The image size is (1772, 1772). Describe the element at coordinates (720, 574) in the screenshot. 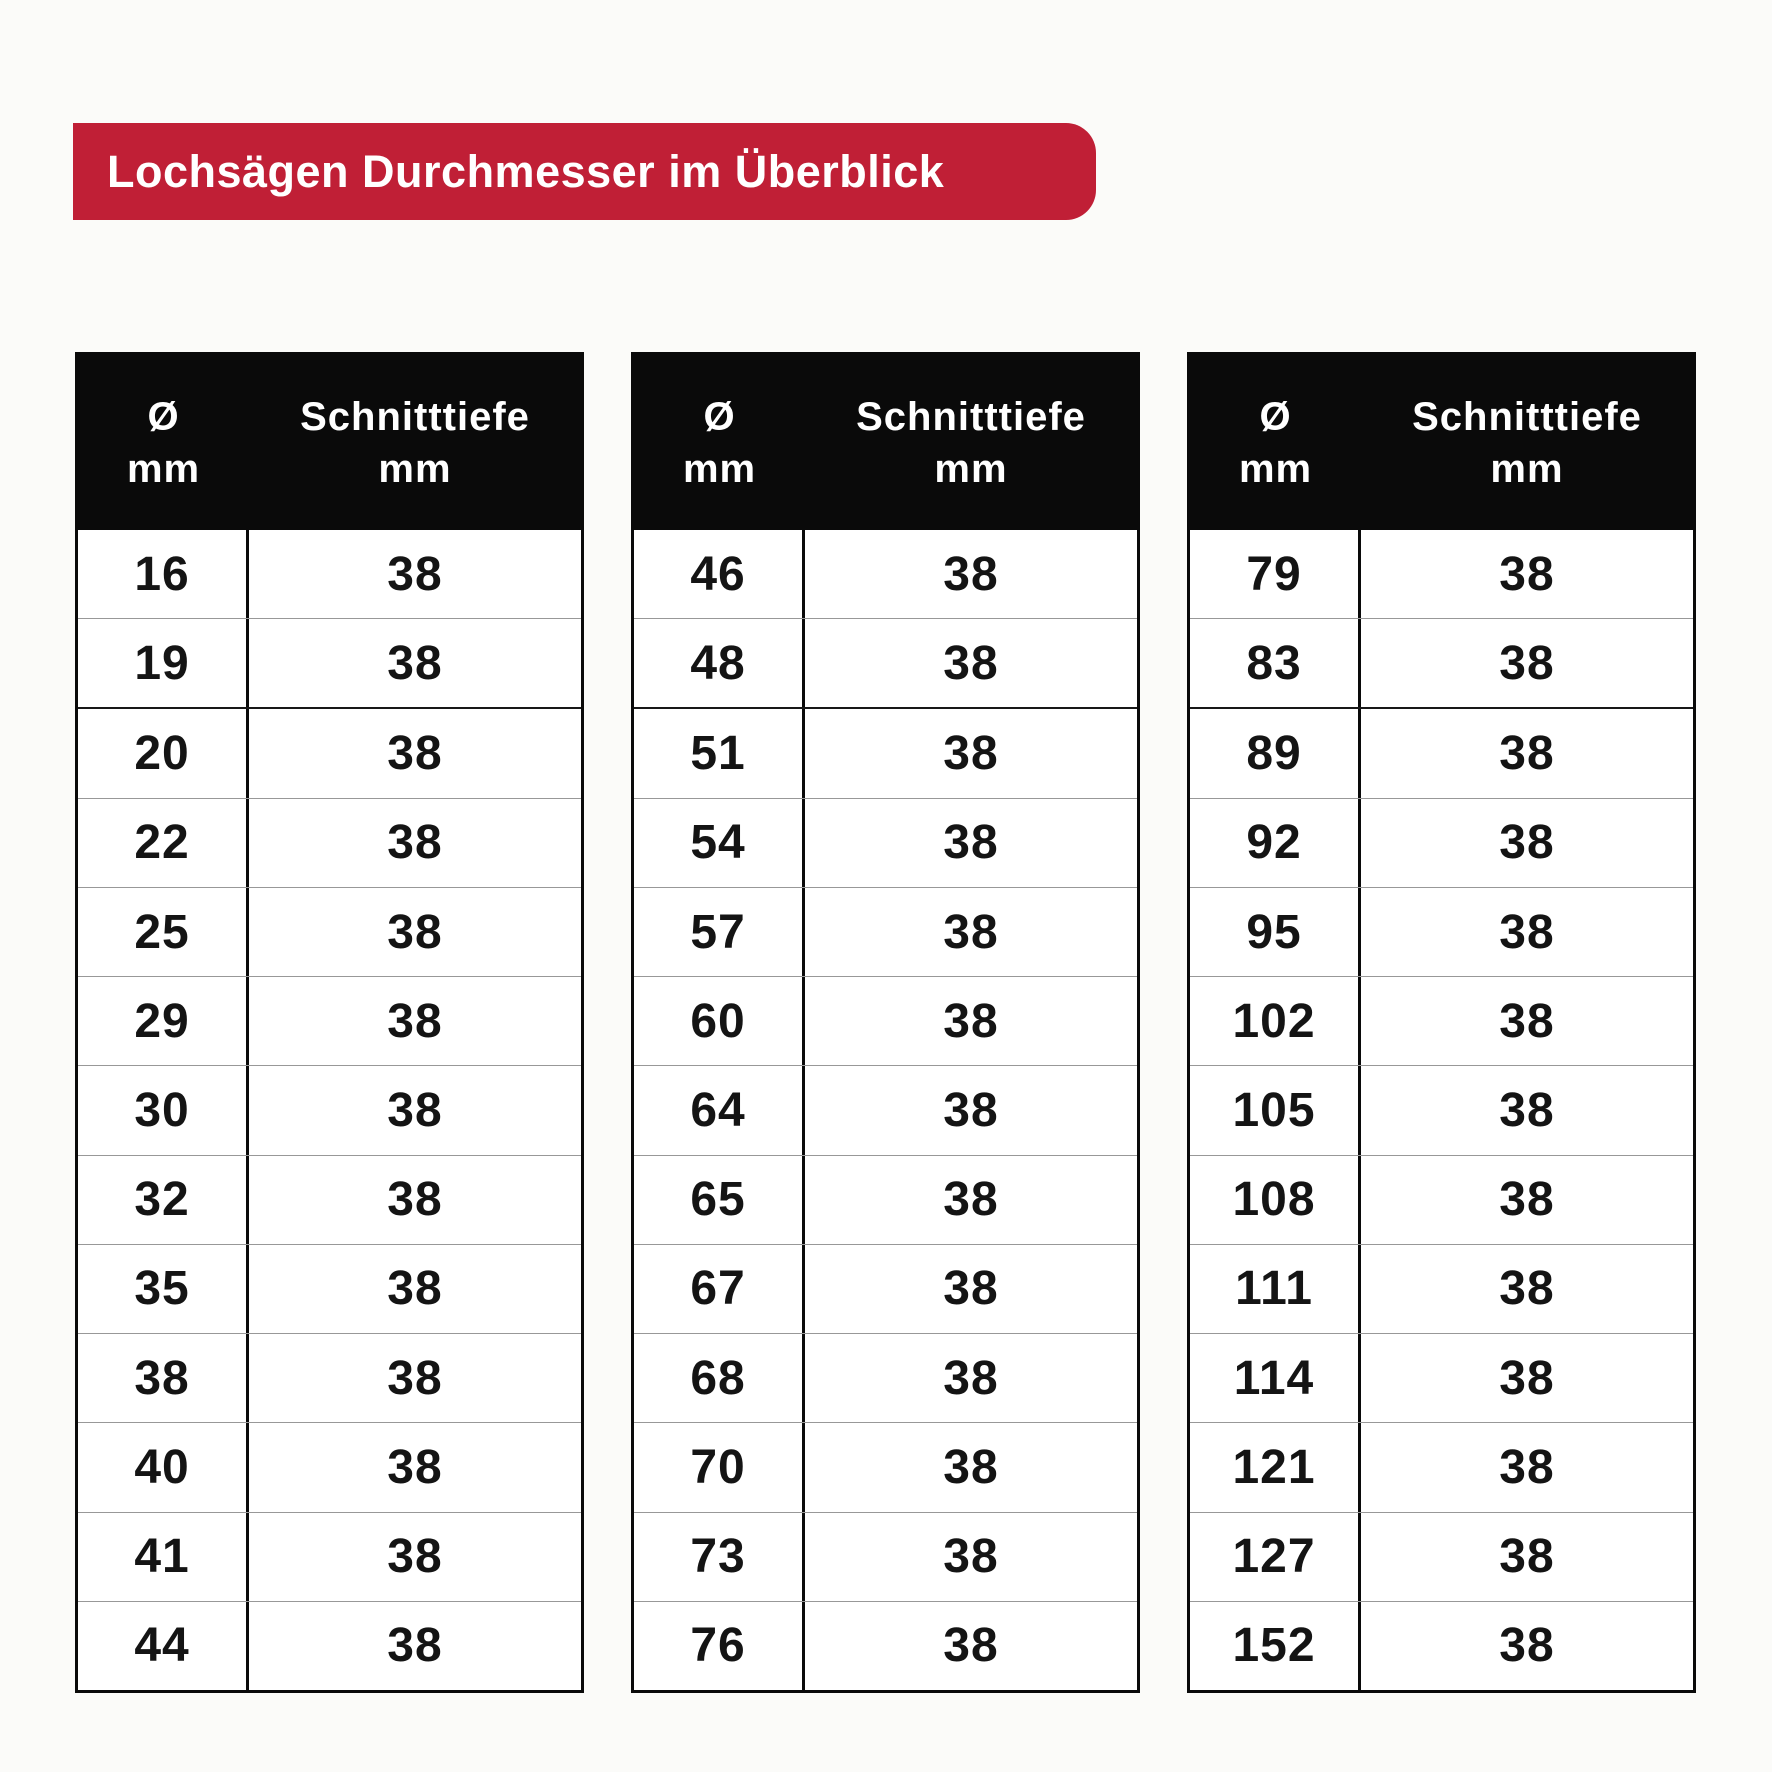

I see `diameter-cell: 46` at that location.